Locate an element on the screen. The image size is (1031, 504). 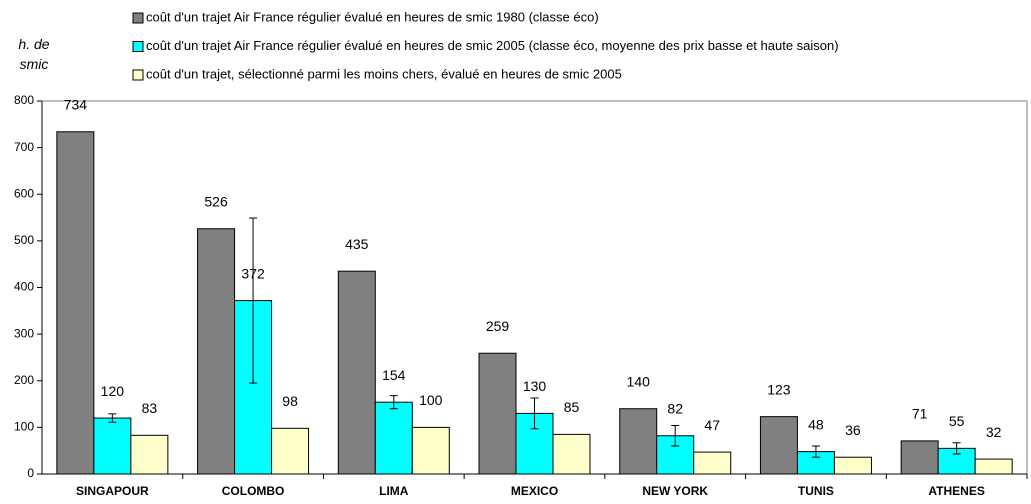
value-label: 100 is located at coordinates (431, 400).